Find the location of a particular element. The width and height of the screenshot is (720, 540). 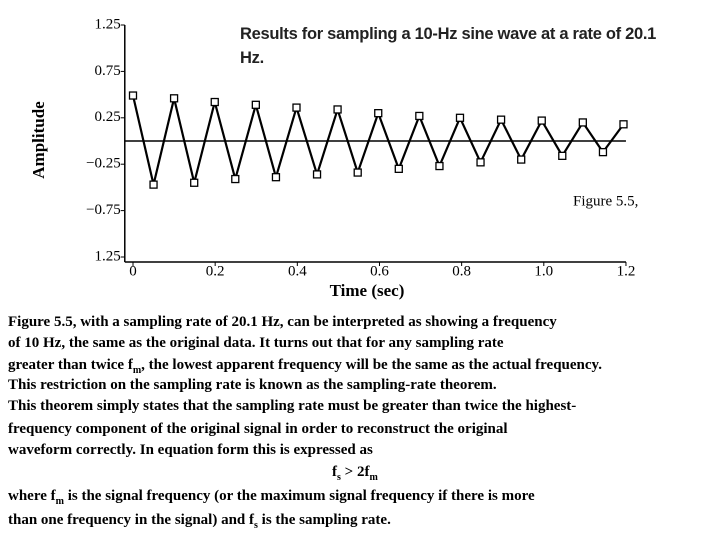

x-tick-label: 0.6 is located at coordinates (379, 271).